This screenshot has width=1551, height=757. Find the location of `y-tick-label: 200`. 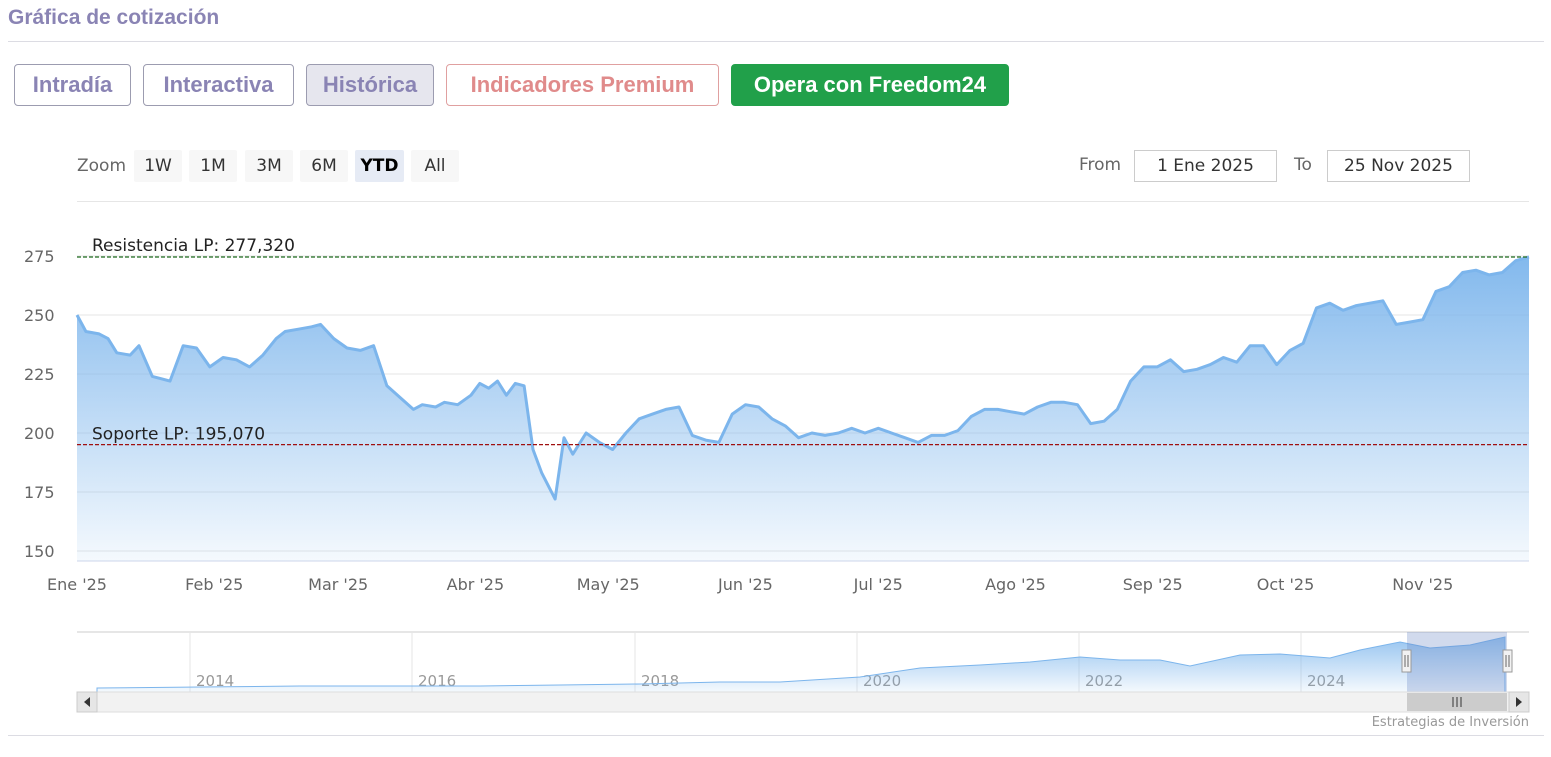

y-tick-label: 200 is located at coordinates (39, 433).